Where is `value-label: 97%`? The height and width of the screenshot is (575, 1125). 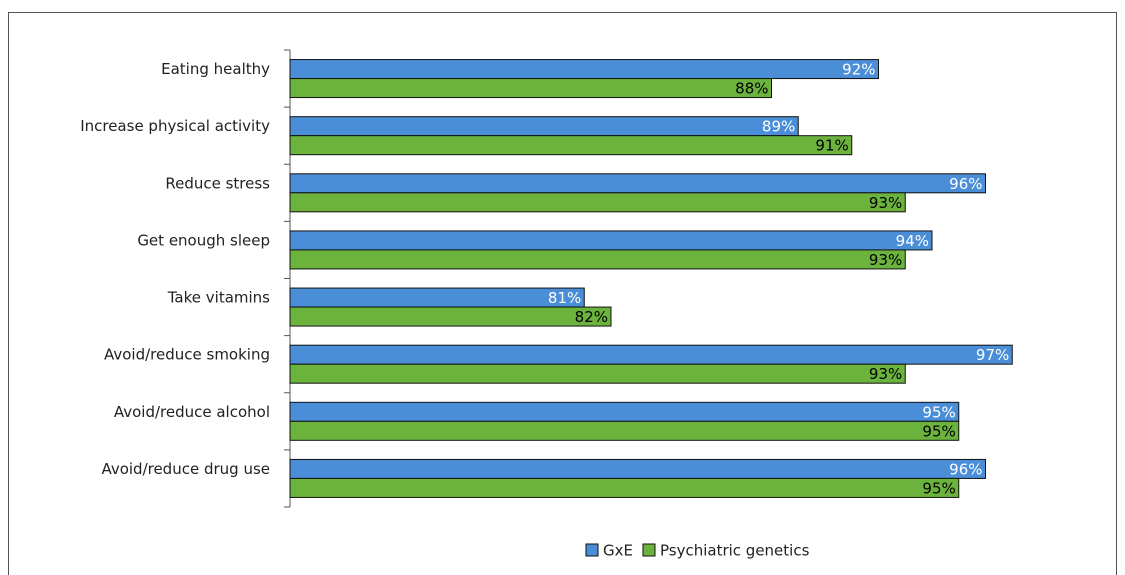
value-label: 97% is located at coordinates (992, 355).